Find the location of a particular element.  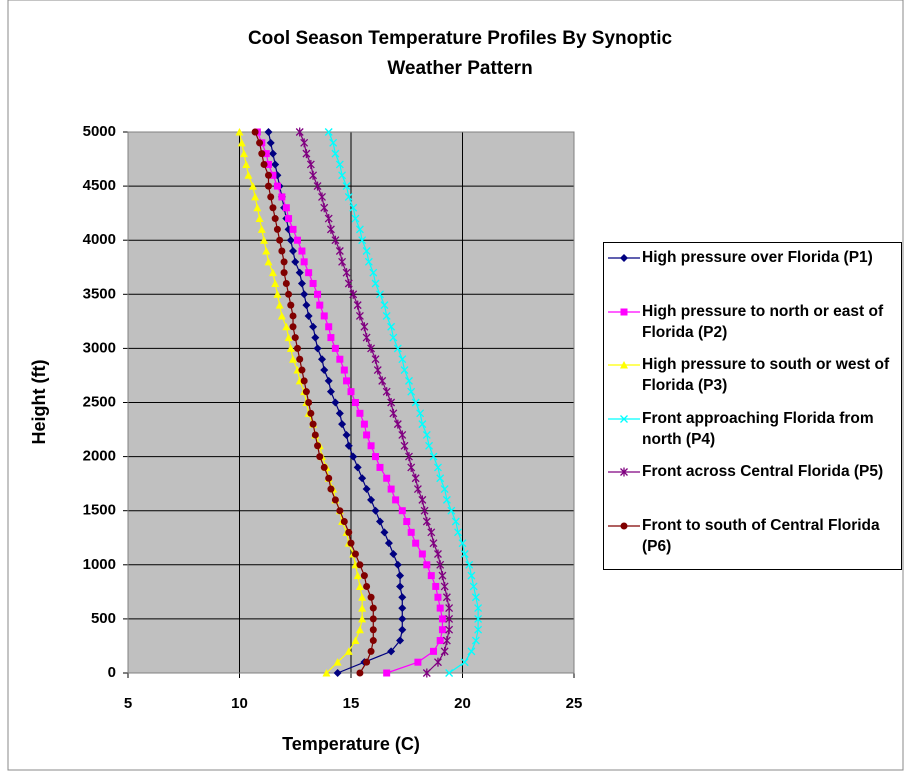

x-tick-label: 10 is located at coordinates (239, 703).